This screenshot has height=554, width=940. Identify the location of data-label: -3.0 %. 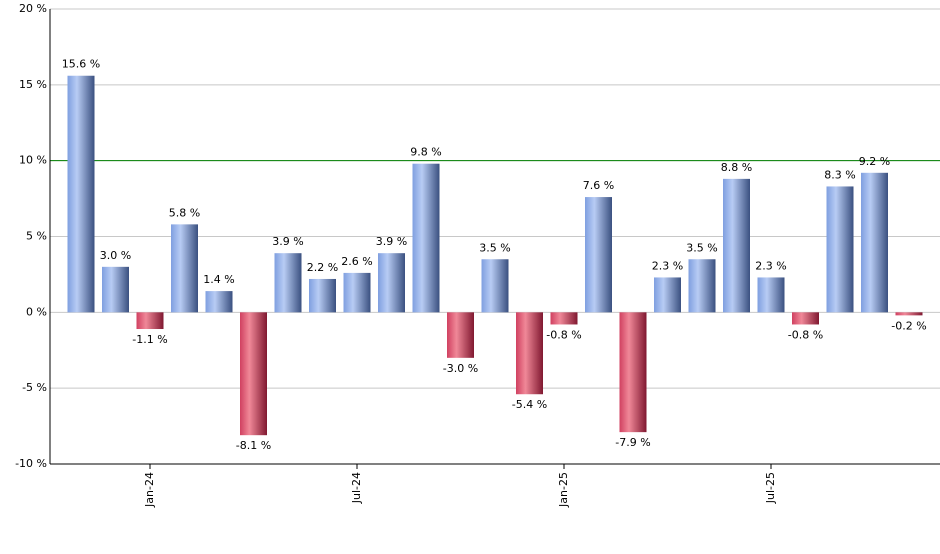
(460, 368).